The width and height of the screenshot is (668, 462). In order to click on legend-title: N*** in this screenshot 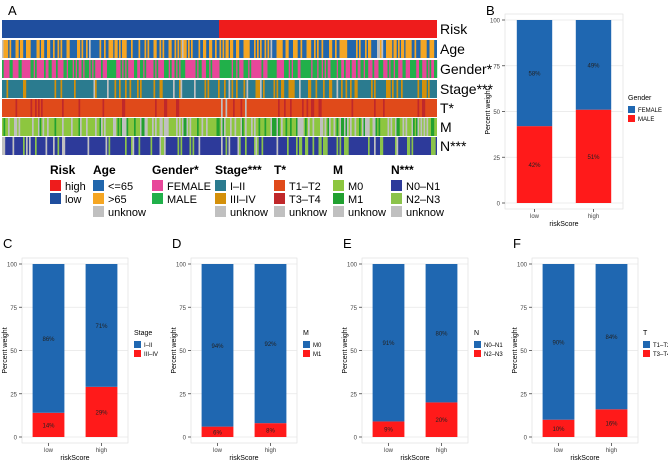, I will do `click(402, 170)`.